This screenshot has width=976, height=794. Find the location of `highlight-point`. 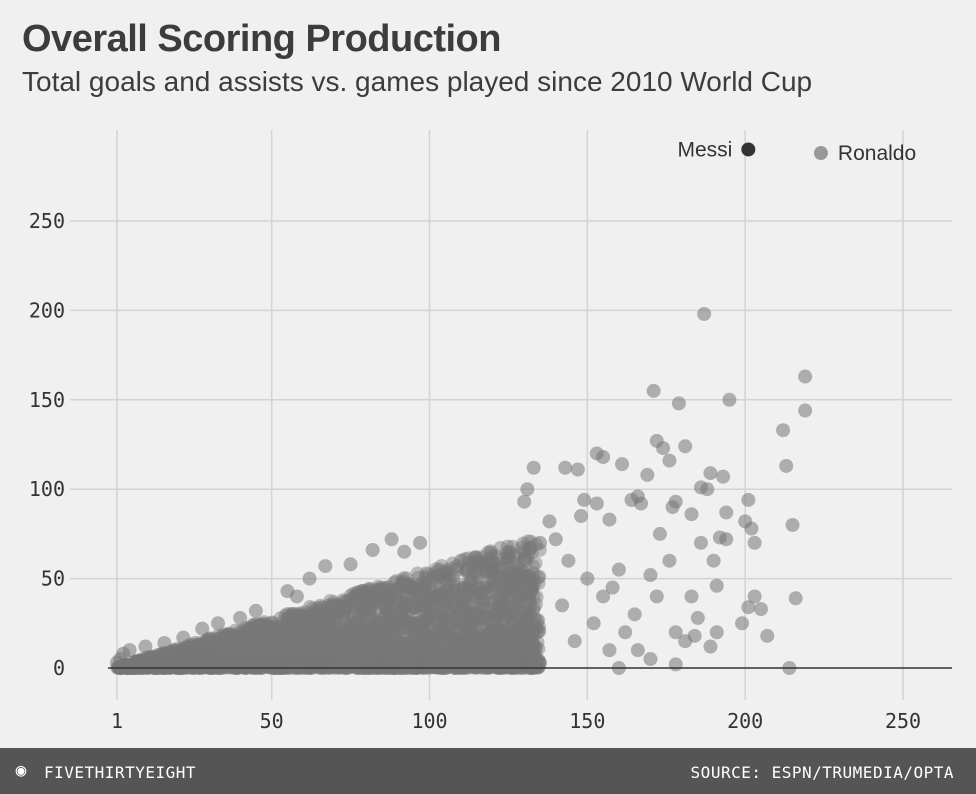

highlight-point is located at coordinates (820, 153).